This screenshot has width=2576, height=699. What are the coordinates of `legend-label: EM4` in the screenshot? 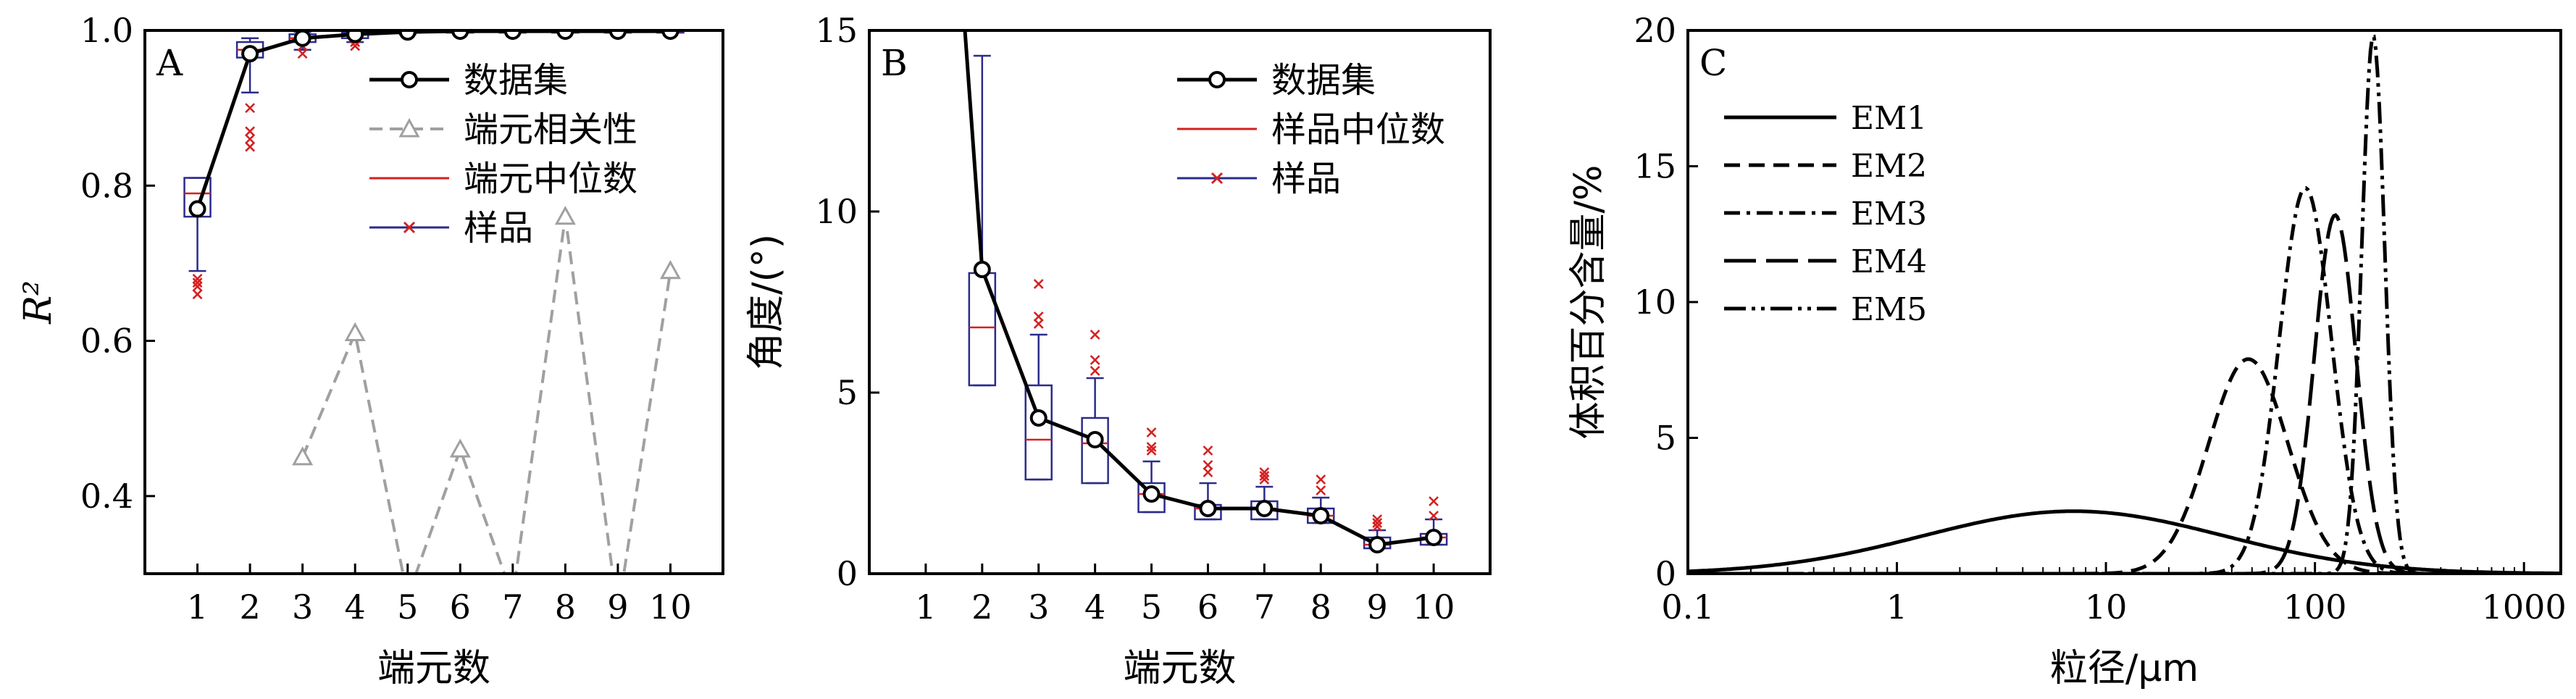 It's located at (1889, 261).